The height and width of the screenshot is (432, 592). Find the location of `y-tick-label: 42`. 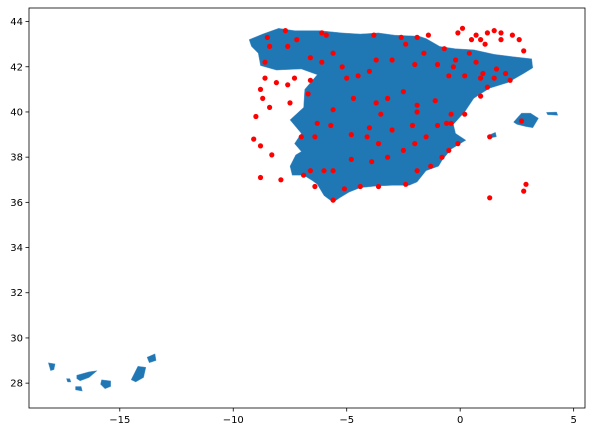

y-tick-label: 42 is located at coordinates (16, 67).